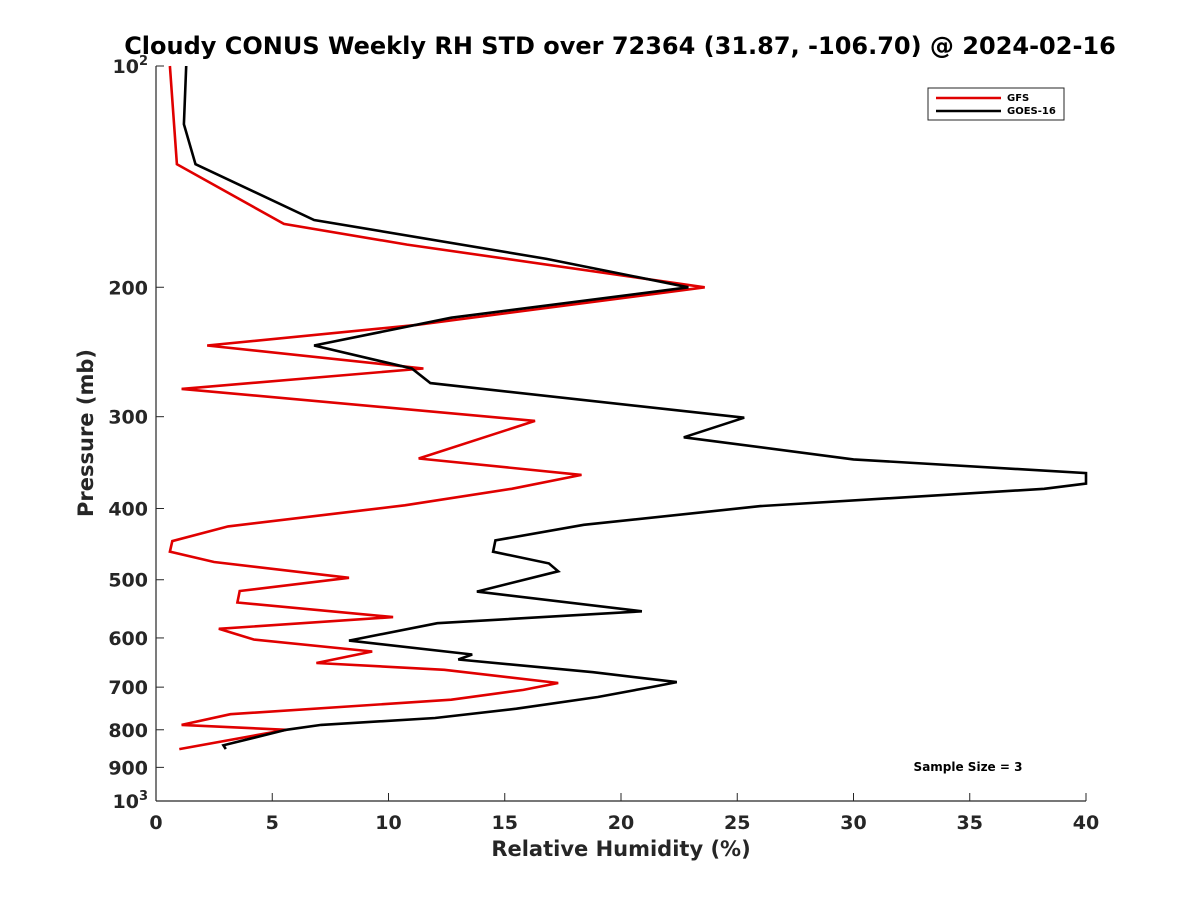 The width and height of the screenshot is (1200, 900). I want to click on y-tick-label: 10², so click(131, 66).